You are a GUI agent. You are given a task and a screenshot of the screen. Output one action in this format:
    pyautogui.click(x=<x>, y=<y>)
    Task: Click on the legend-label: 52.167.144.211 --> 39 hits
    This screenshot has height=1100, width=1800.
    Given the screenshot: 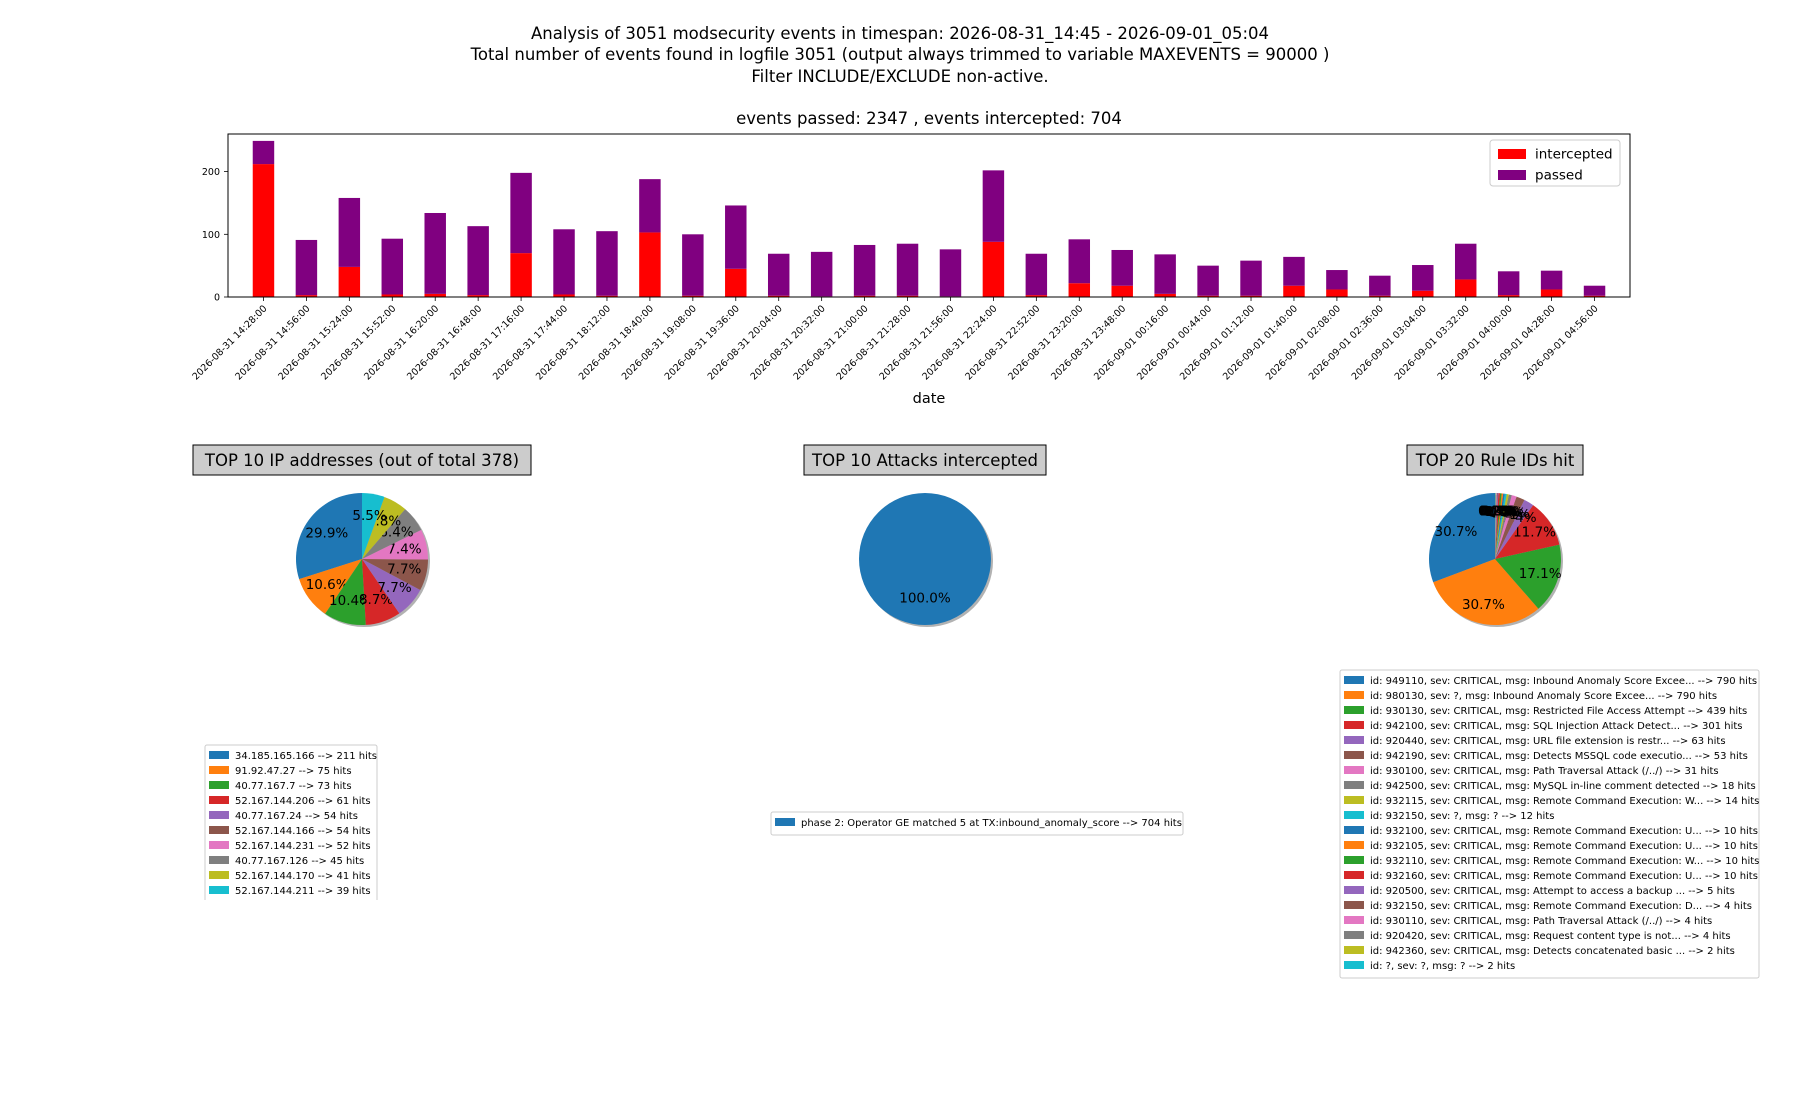 What is the action you would take?
    pyautogui.click(x=303, y=891)
    